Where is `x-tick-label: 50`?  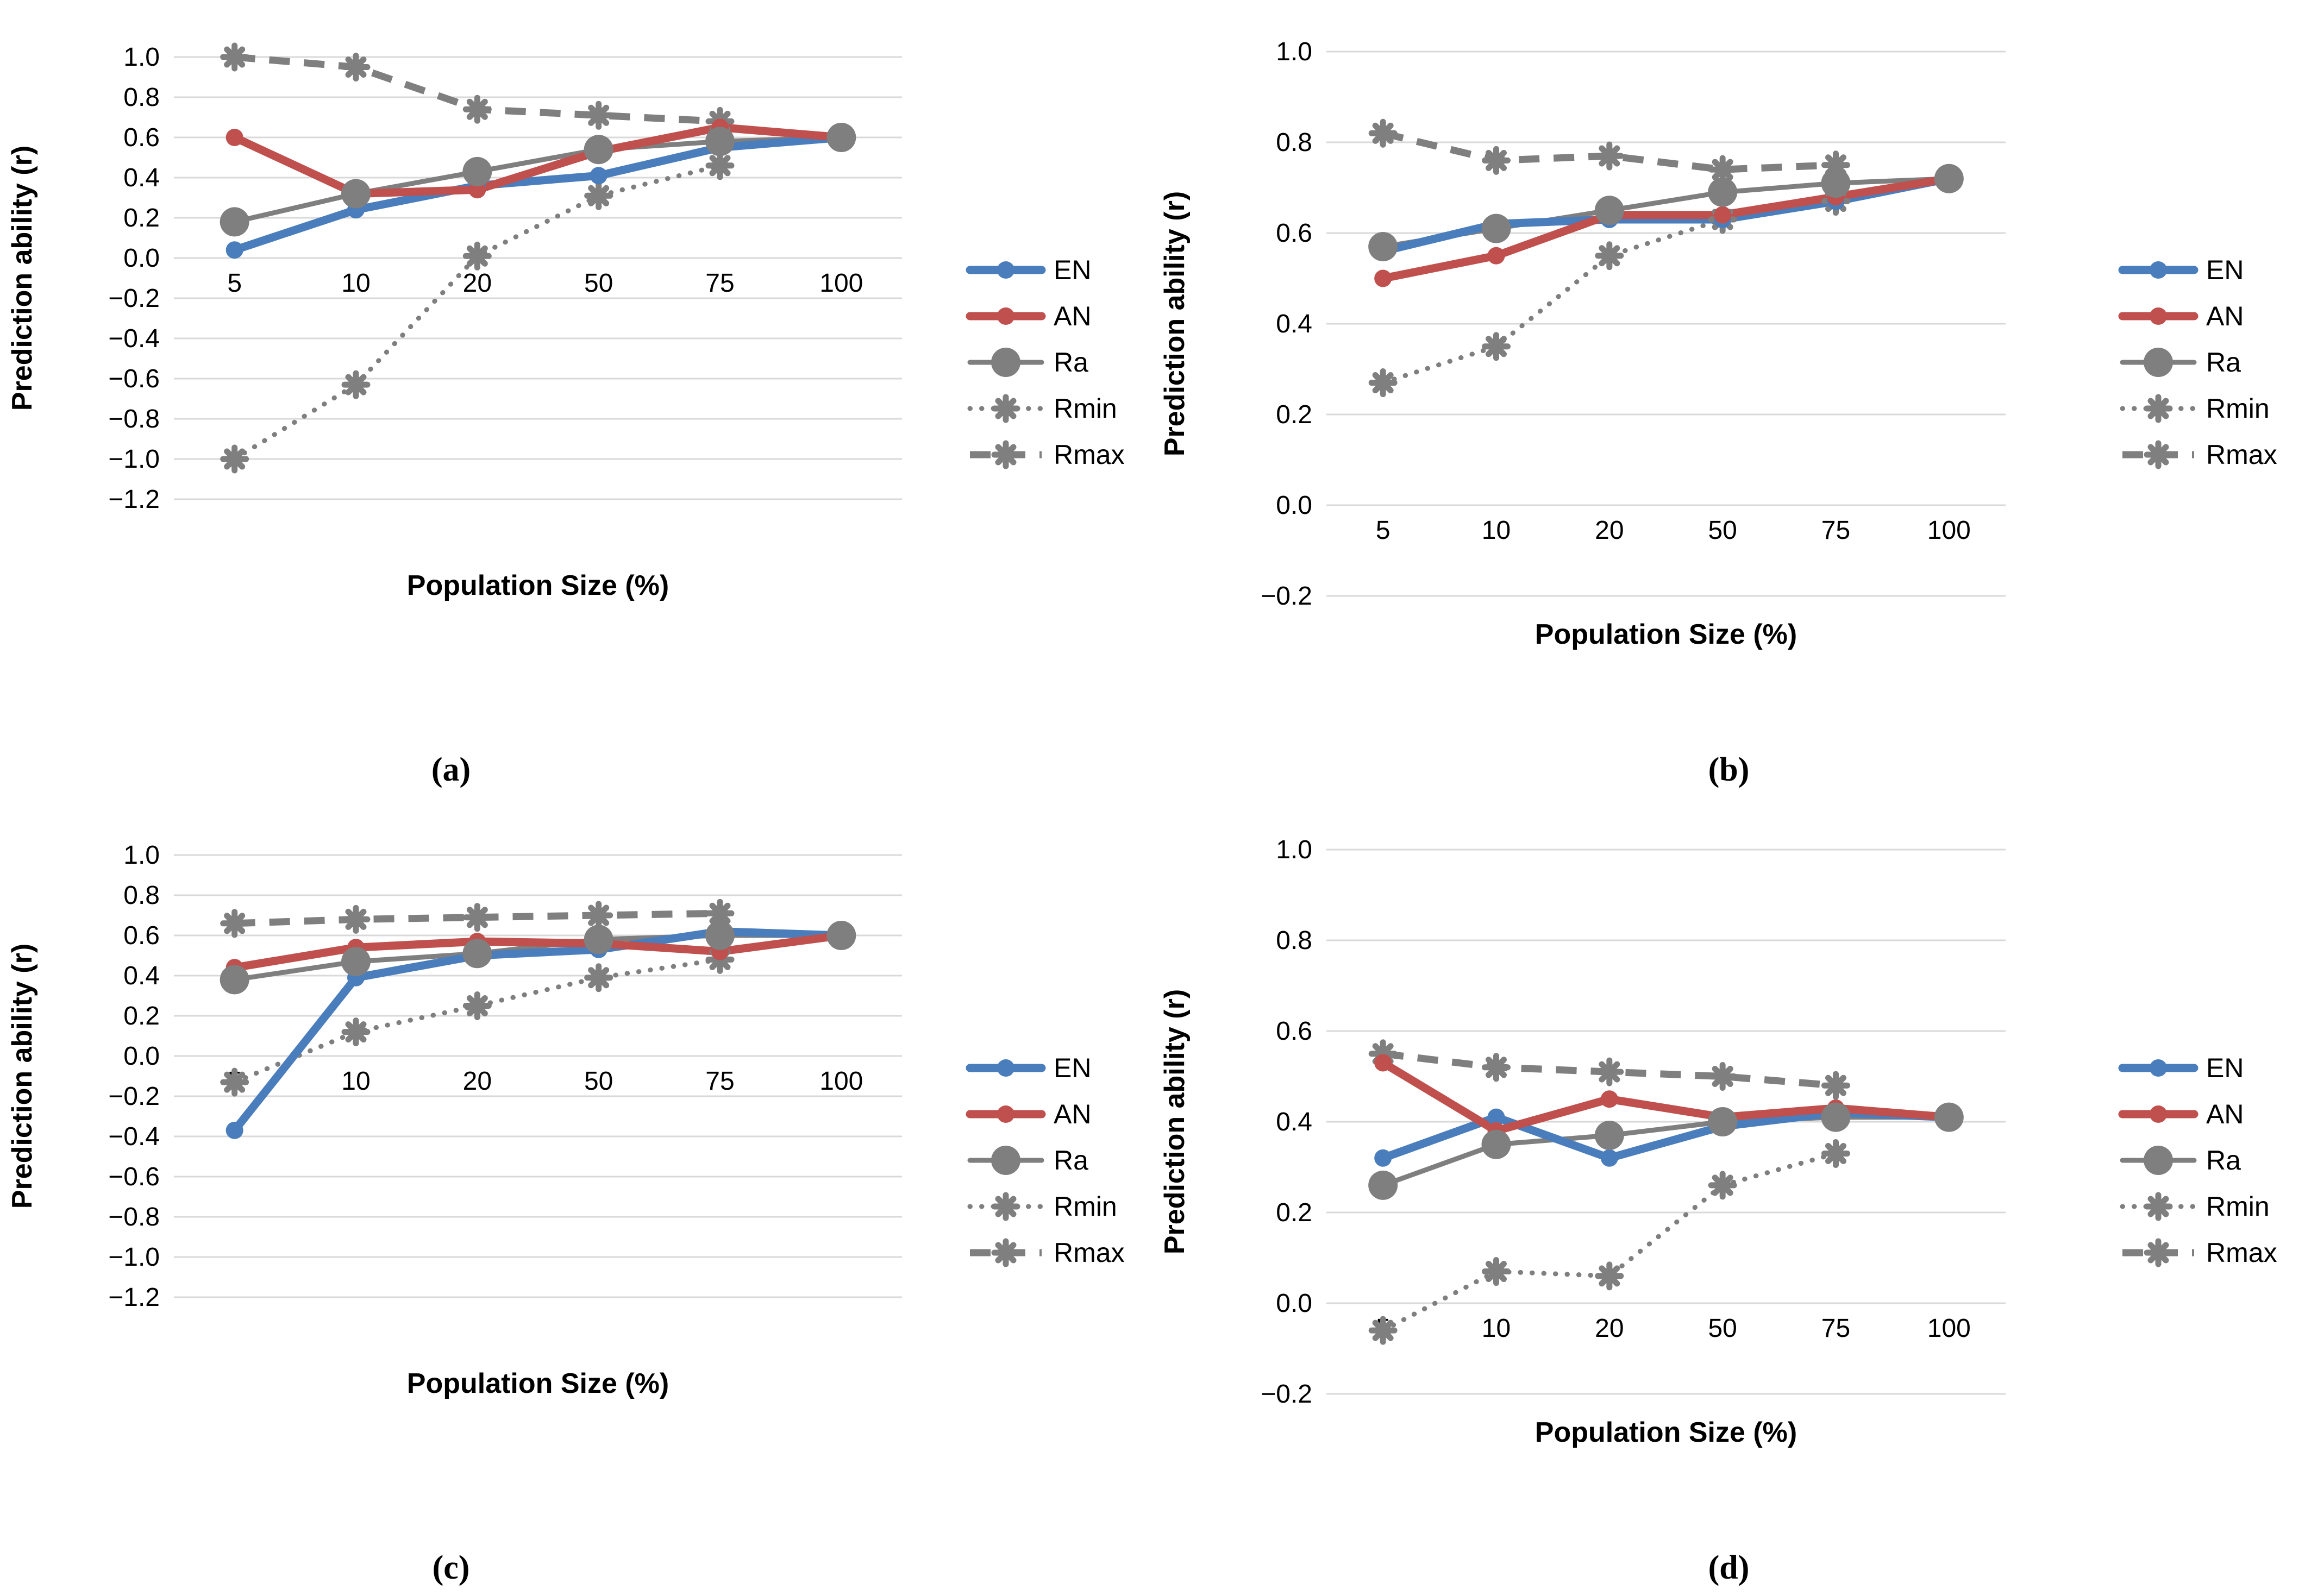 x-tick-label: 50 is located at coordinates (1723, 1328).